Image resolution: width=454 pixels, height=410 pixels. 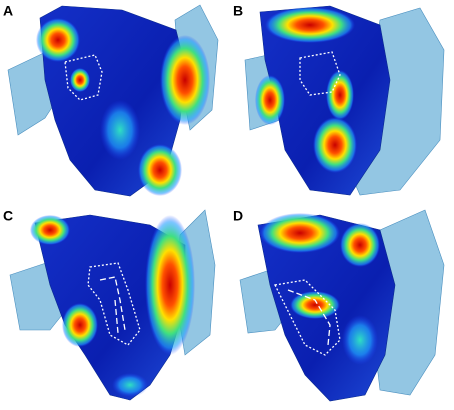 What do you see at coordinates (8, 216) in the screenshot?
I see `panel-label: C` at bounding box center [8, 216].